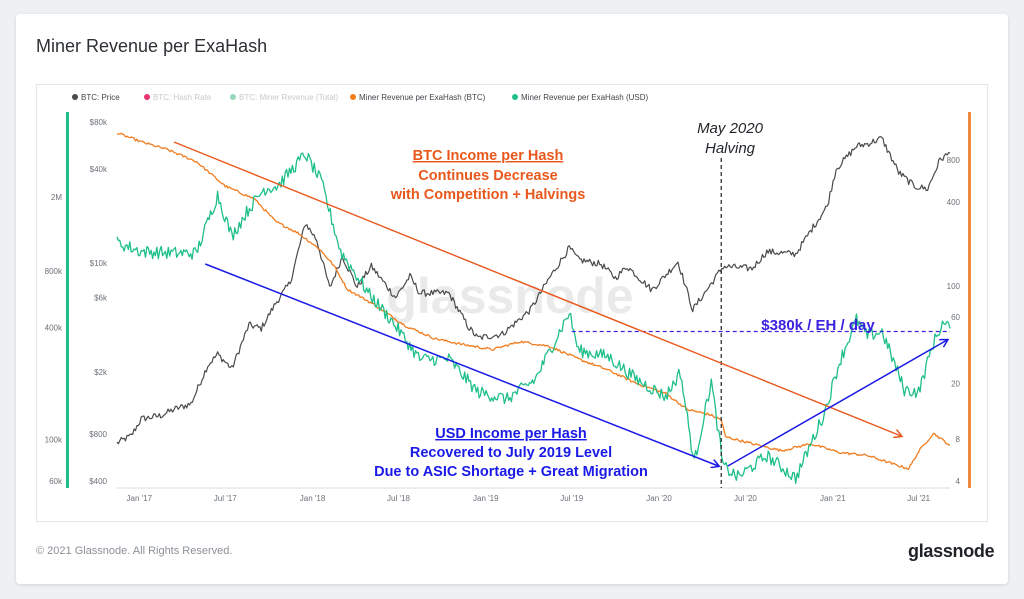  What do you see at coordinates (951, 551) in the screenshot?
I see `brand-logo: glassnode` at bounding box center [951, 551].